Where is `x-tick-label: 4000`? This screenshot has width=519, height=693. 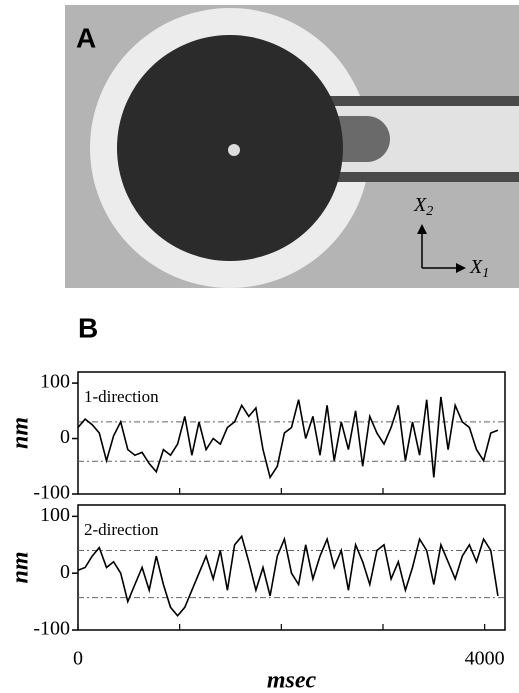 x-tick-label: 4000 is located at coordinates (485, 659).